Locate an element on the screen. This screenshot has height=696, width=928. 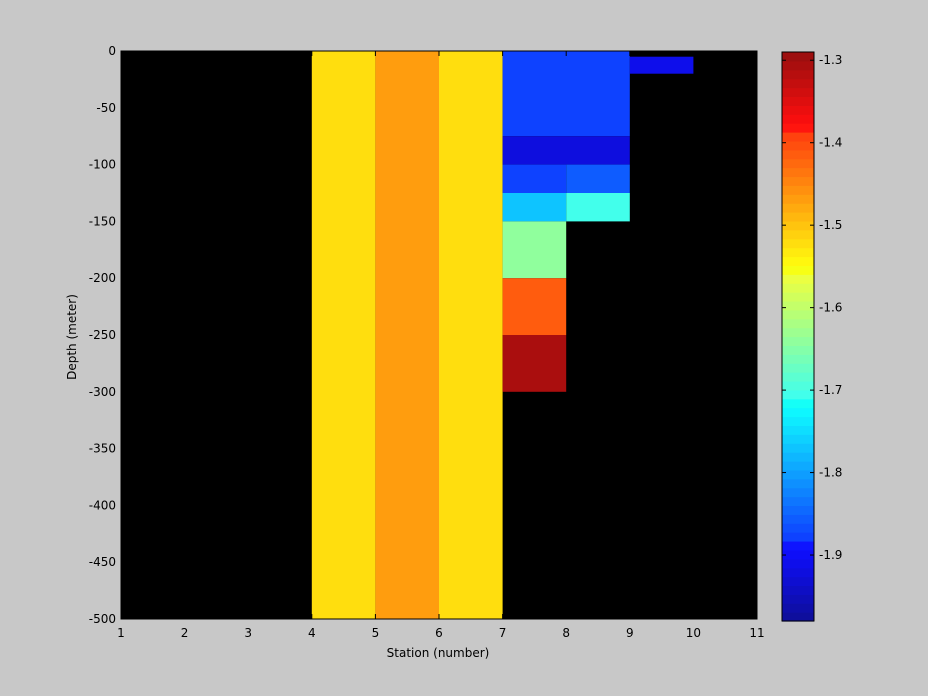
colorbar-tick-label: -1.6 is located at coordinates (830, 308).